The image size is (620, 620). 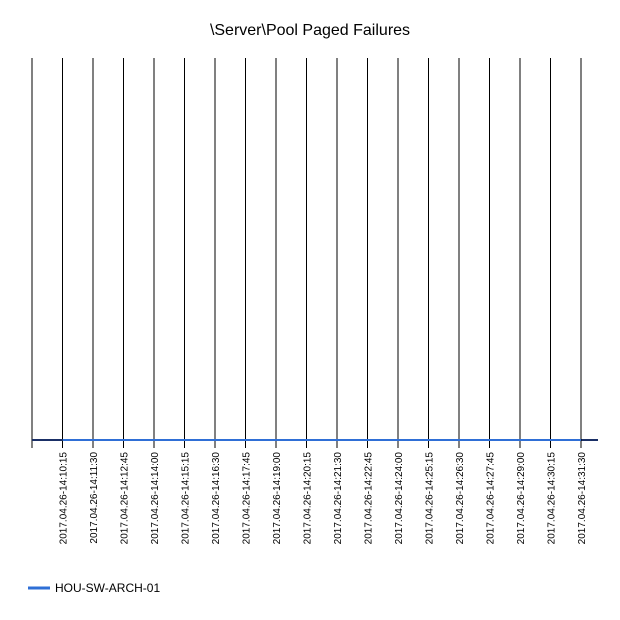 I want to click on x-tick-label: 2017.04.26-14:20:15, so click(x=308, y=498).